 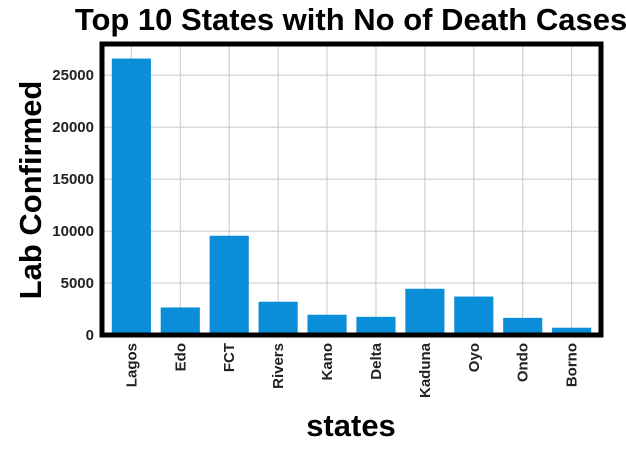 I want to click on y-tick-label: 10000, so click(x=73, y=231).